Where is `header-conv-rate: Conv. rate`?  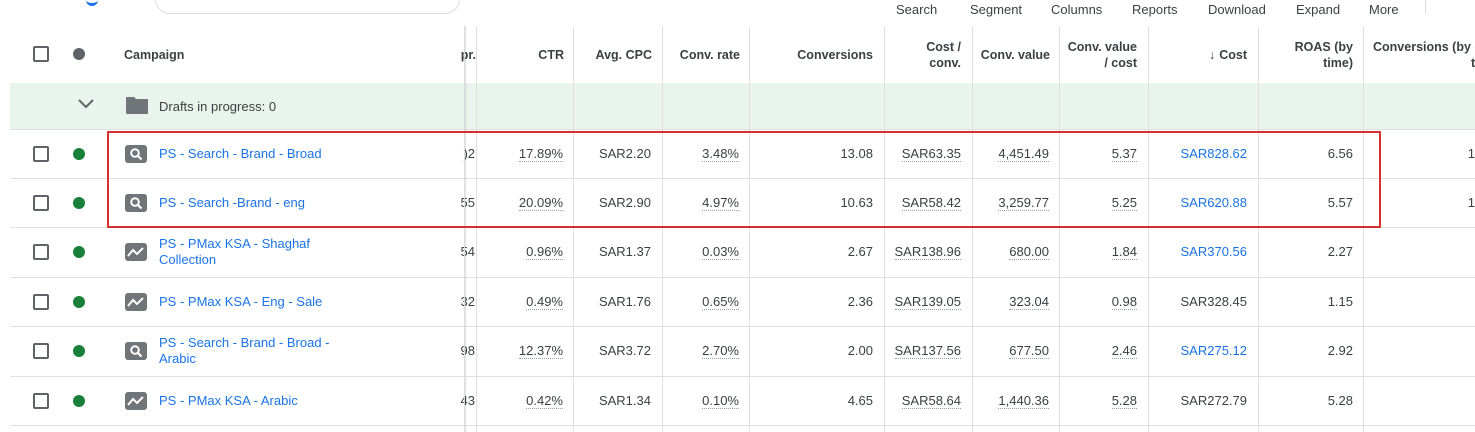
header-conv-rate: Conv. rate is located at coordinates (709, 55).